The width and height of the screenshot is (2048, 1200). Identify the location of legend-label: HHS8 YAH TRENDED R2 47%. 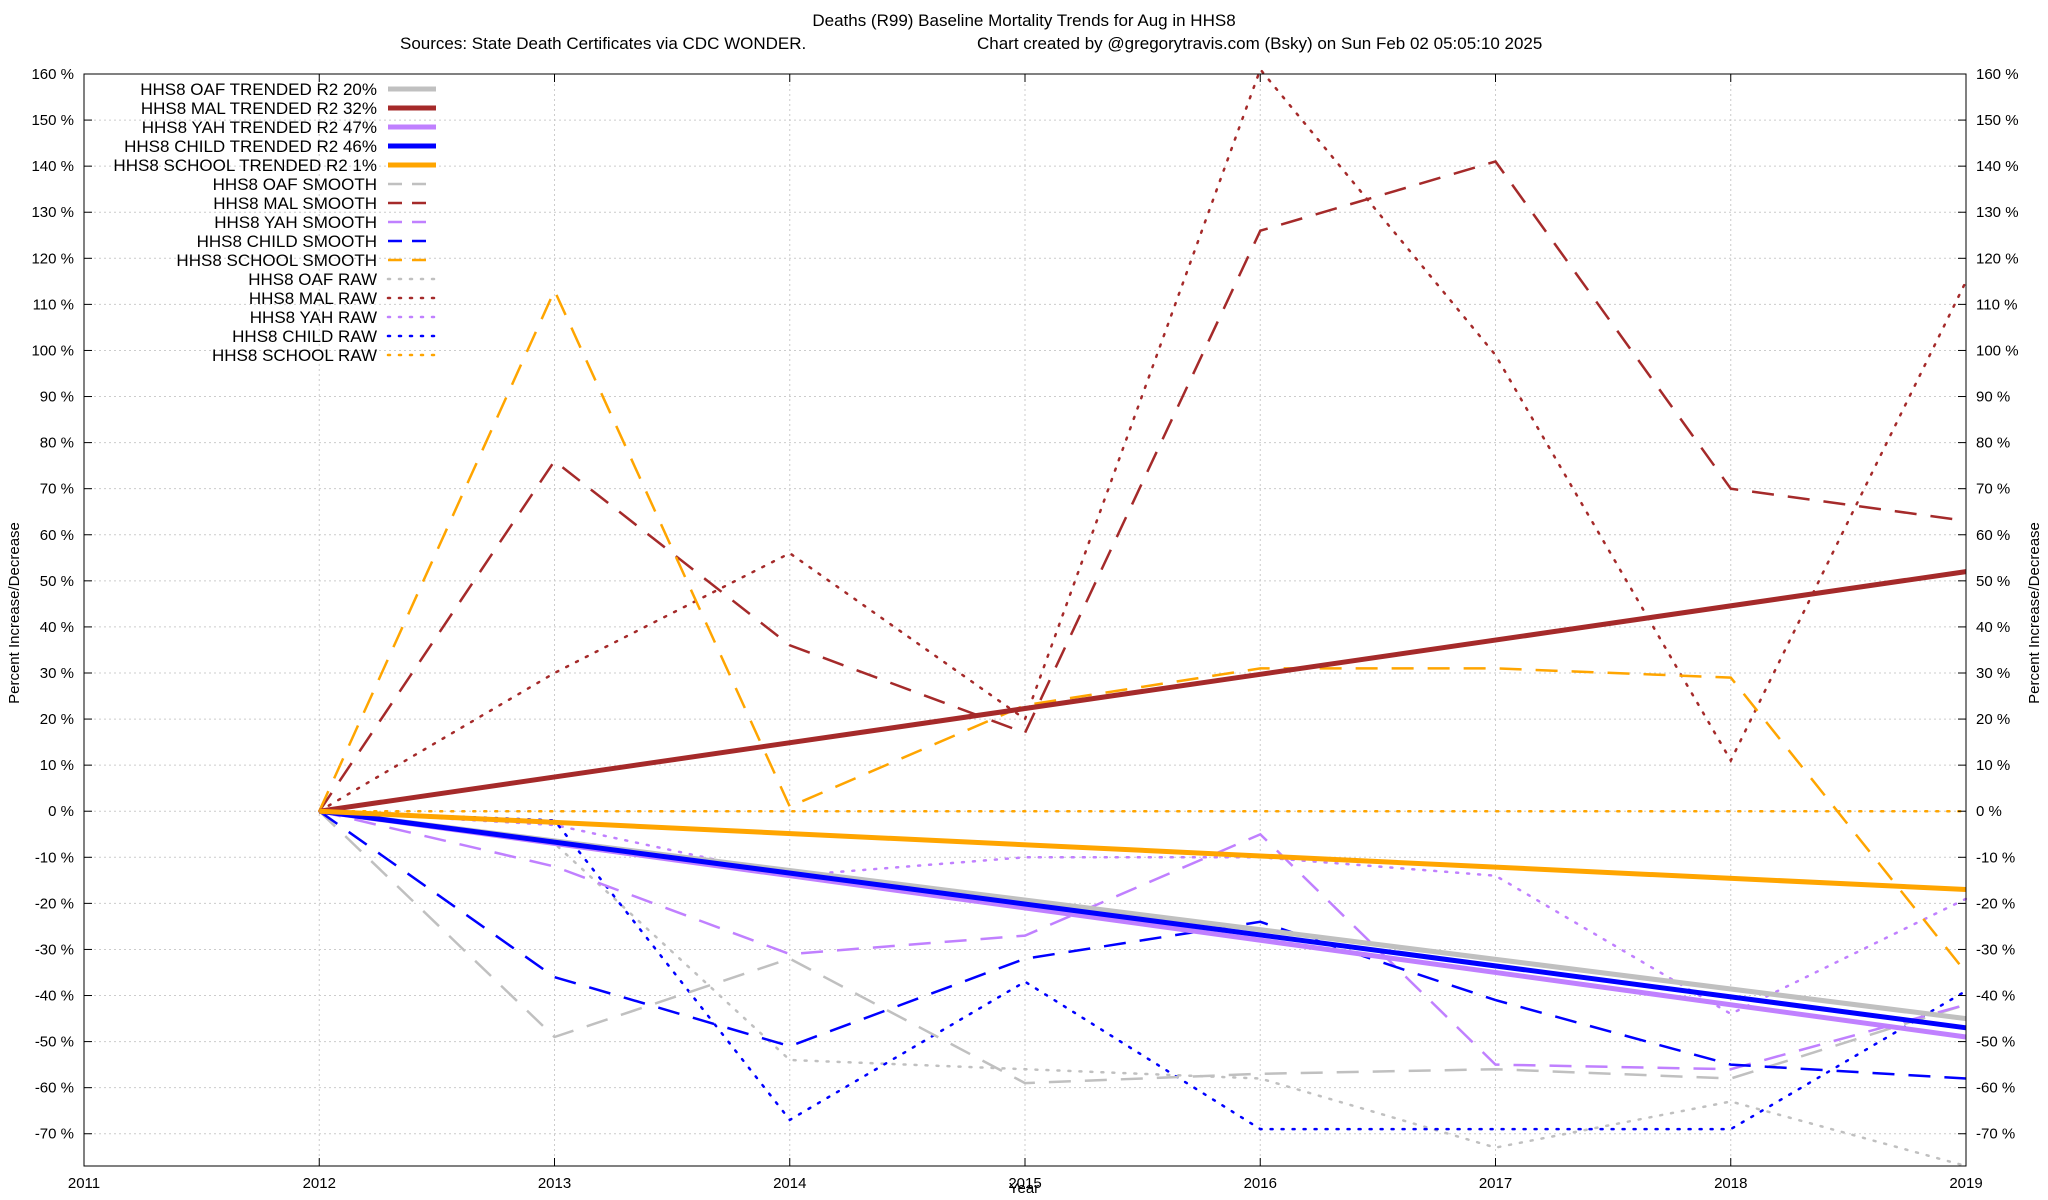
(259, 127).